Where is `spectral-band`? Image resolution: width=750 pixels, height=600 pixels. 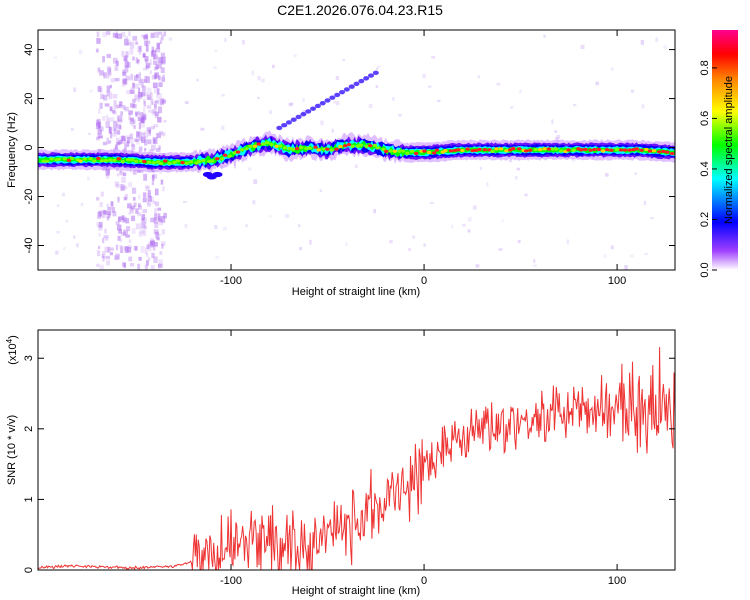
spectral-band is located at coordinates (356, 152).